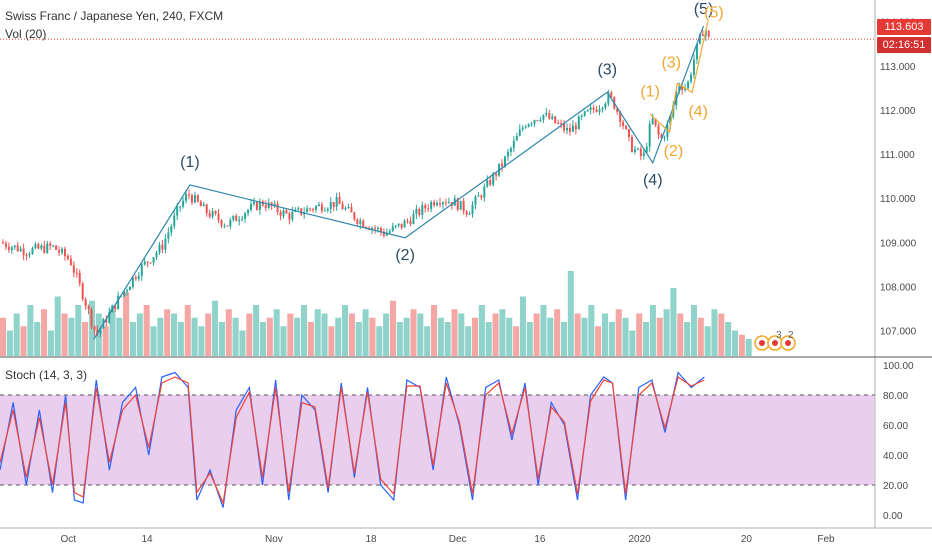 This screenshot has height=550, width=932. I want to click on price-tick-label: 109.000, so click(898, 243).